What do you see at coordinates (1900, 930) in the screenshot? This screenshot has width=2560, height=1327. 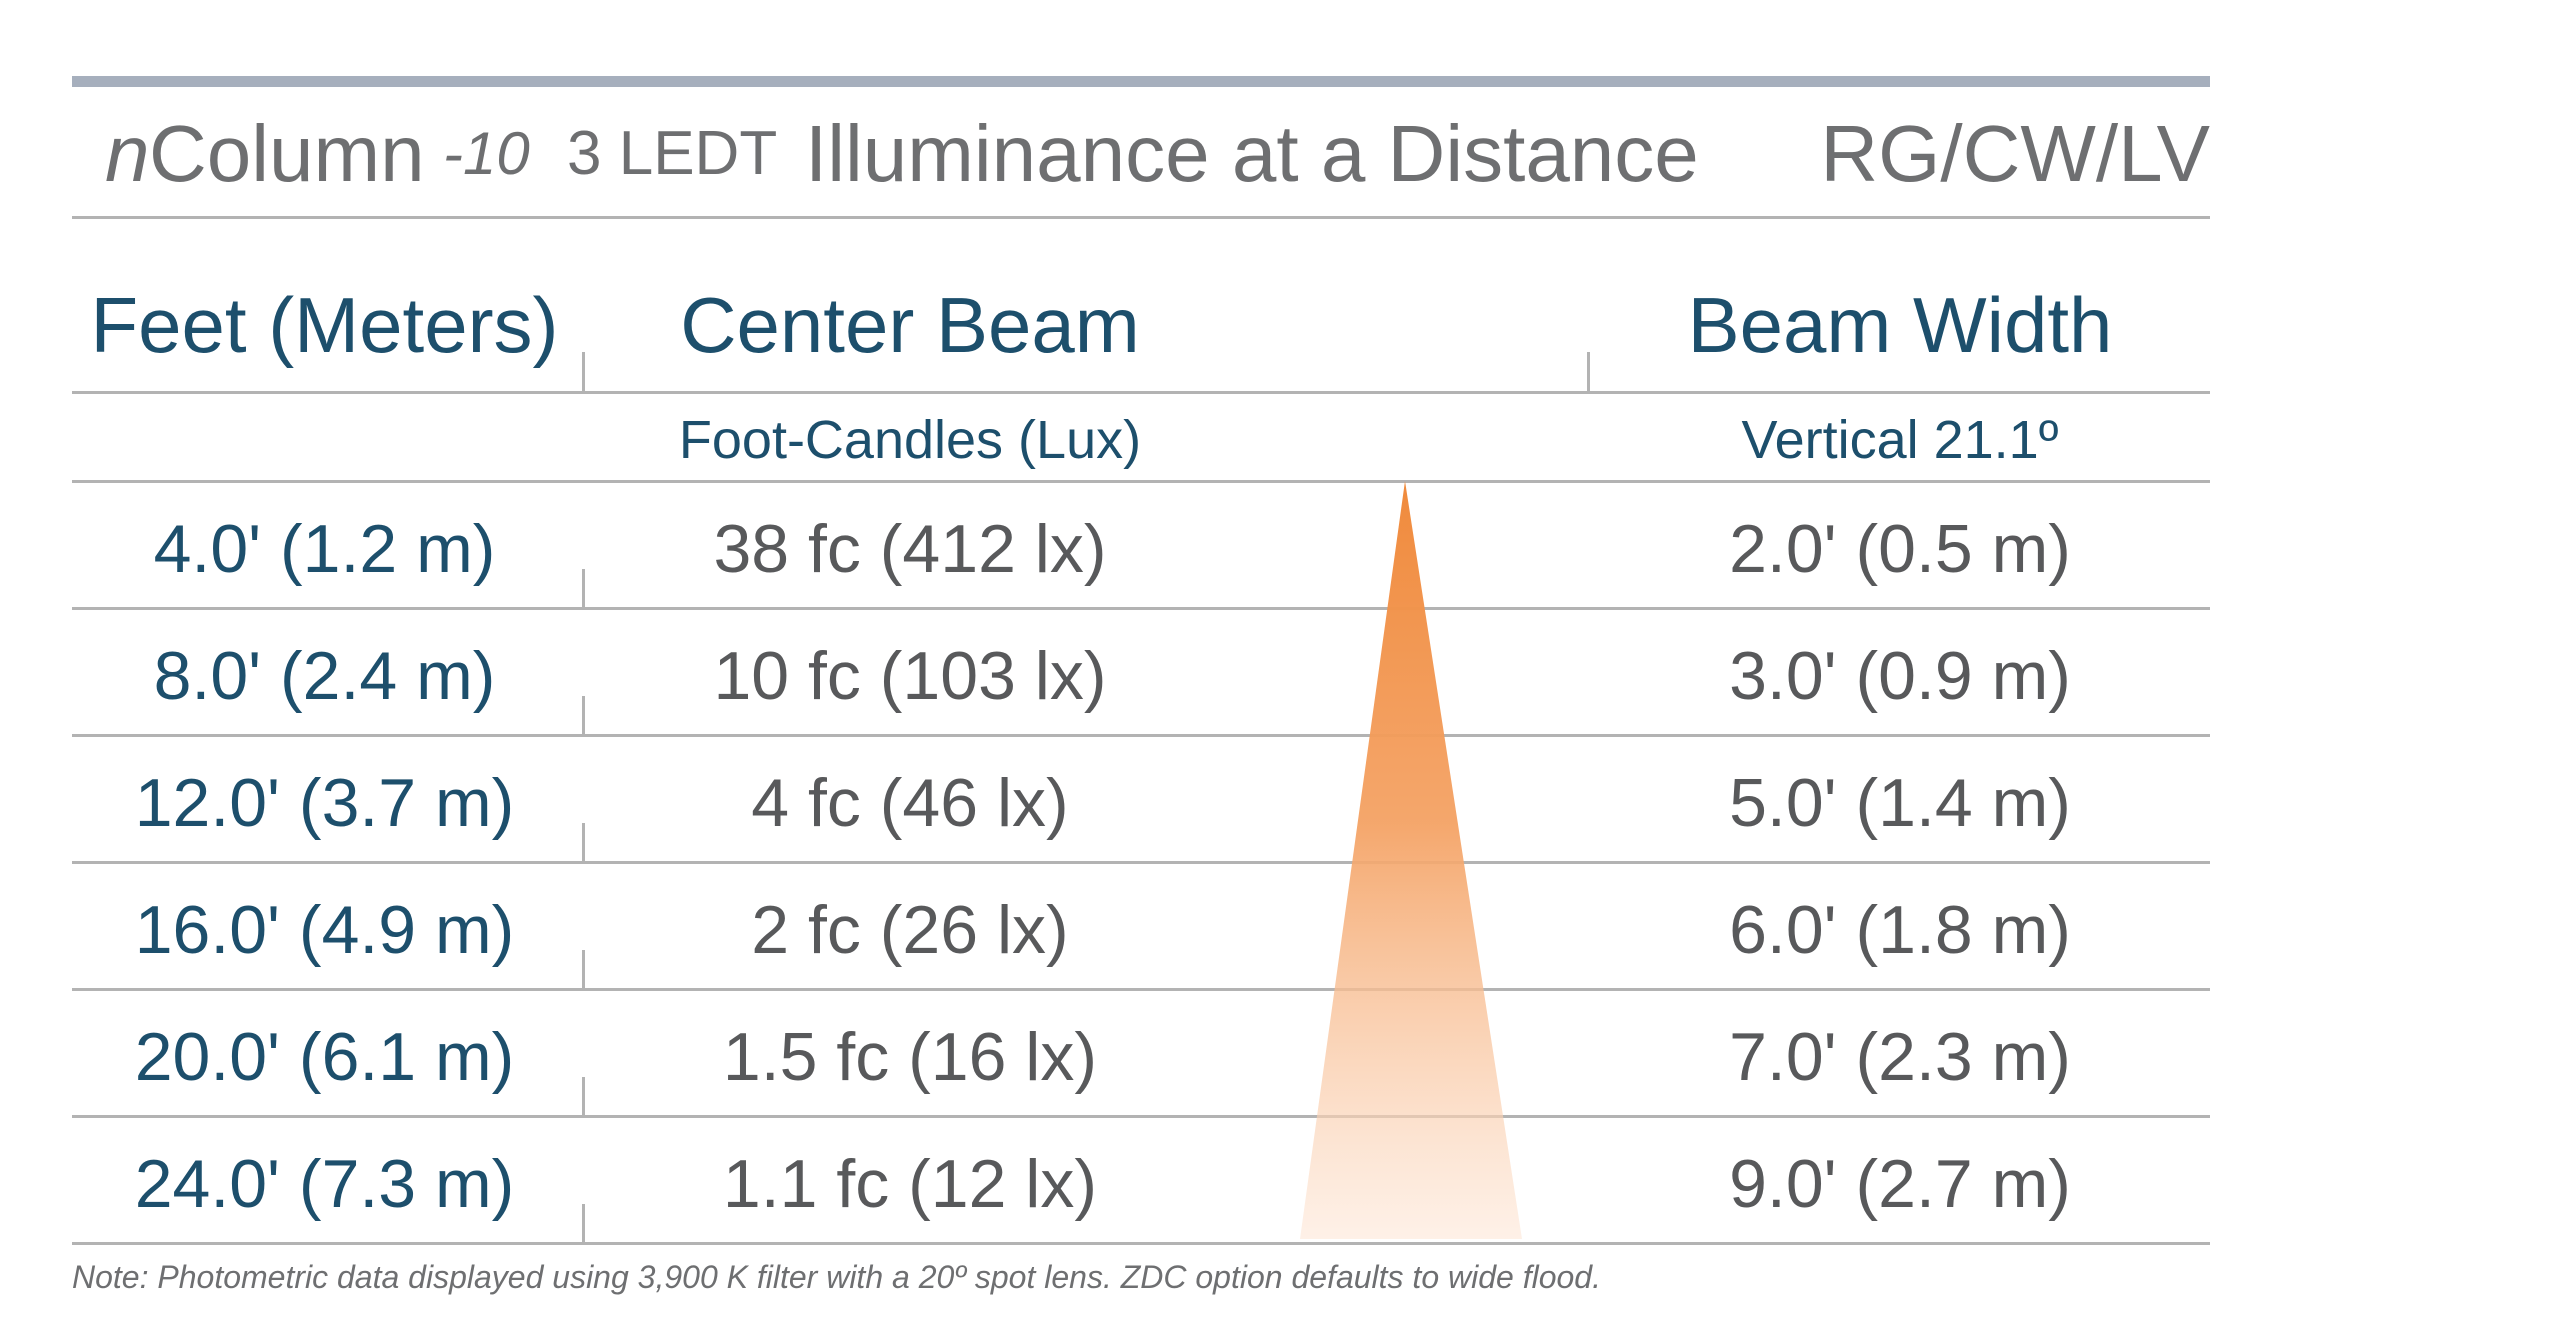 I see `row-beam-width: 6.0' (1.8 m)` at bounding box center [1900, 930].